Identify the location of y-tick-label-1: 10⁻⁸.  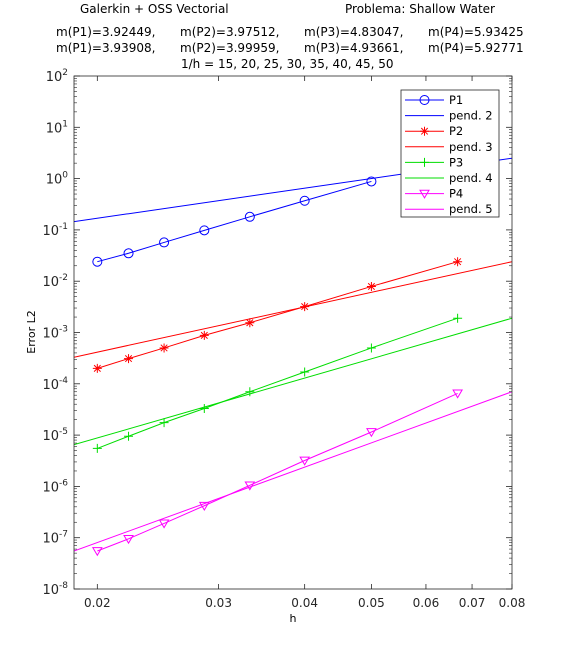
(55, 589).